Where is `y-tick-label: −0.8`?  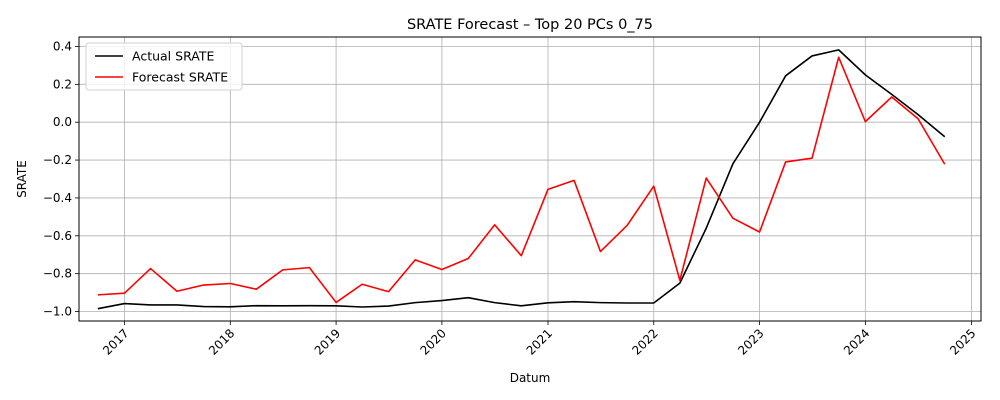
y-tick-label: −0.8 is located at coordinates (57, 274).